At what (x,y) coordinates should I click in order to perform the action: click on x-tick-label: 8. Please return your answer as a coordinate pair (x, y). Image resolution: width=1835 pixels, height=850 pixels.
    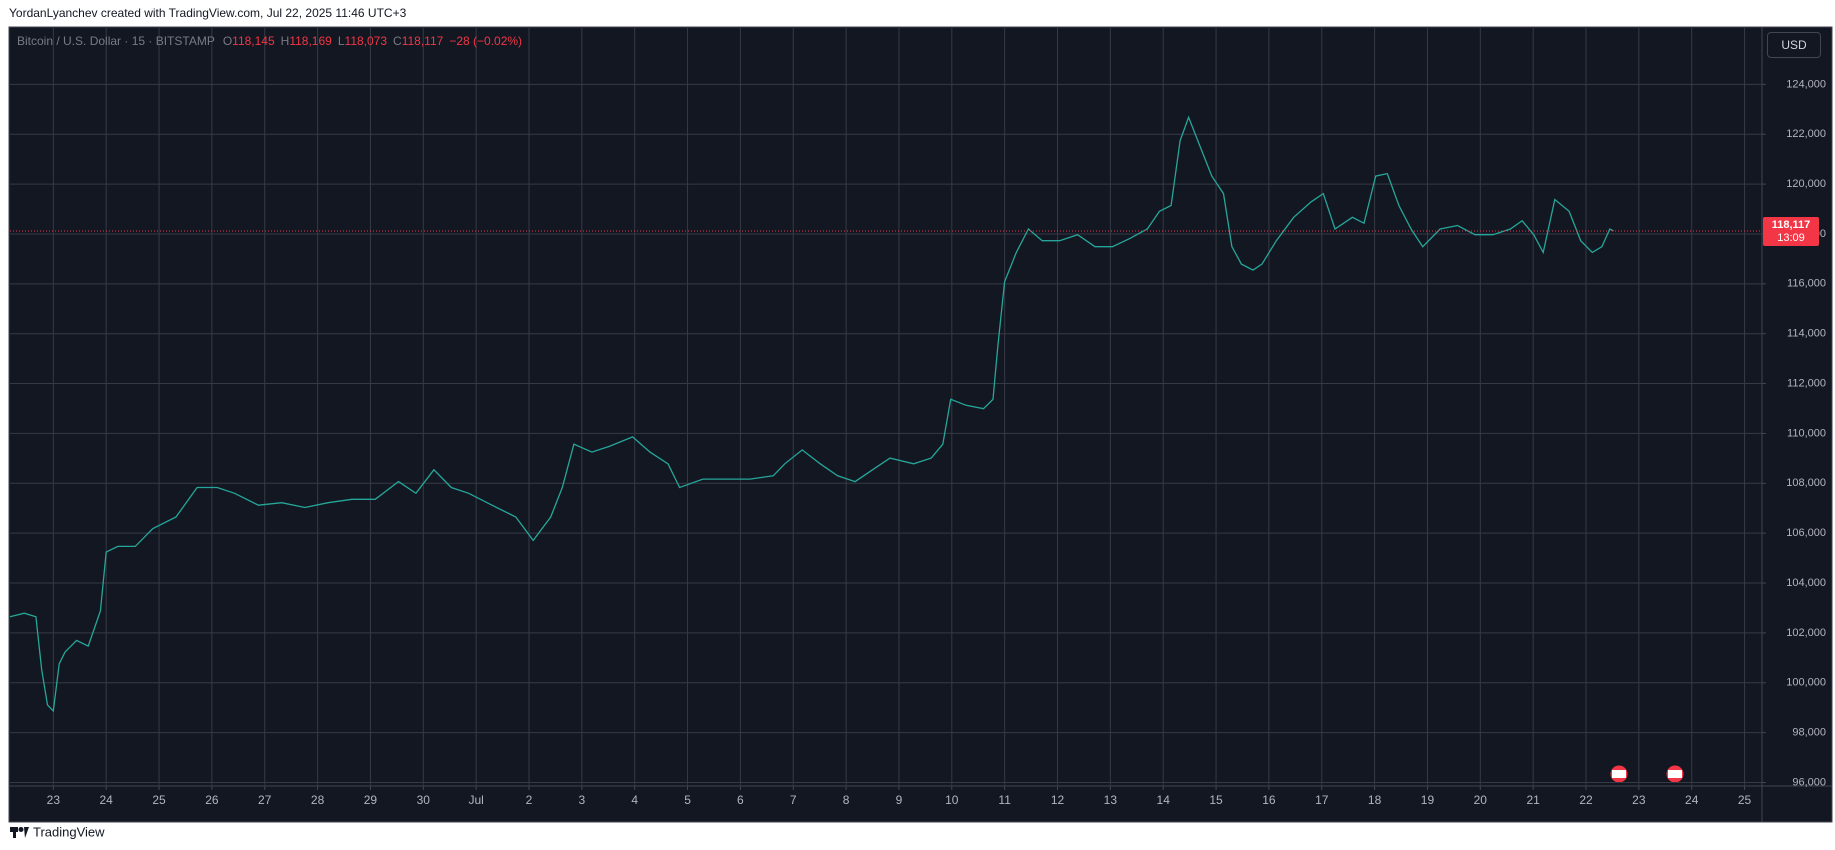
    Looking at the image, I should click on (846, 800).